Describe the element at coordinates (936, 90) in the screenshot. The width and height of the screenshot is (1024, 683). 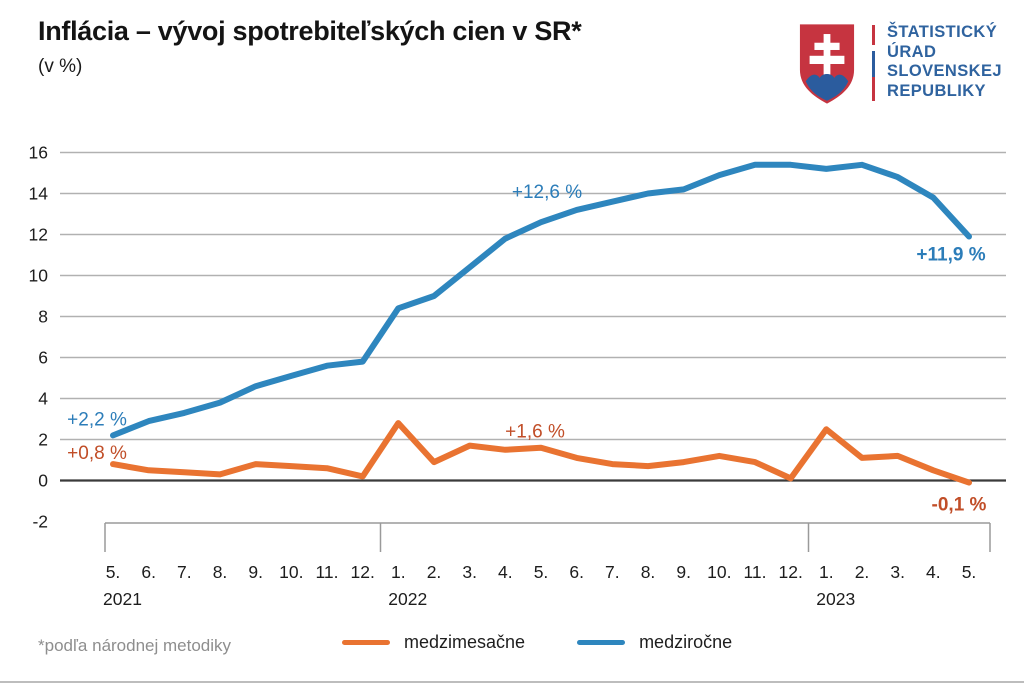
I see `logo-text-line: REPUBLIKY` at that location.